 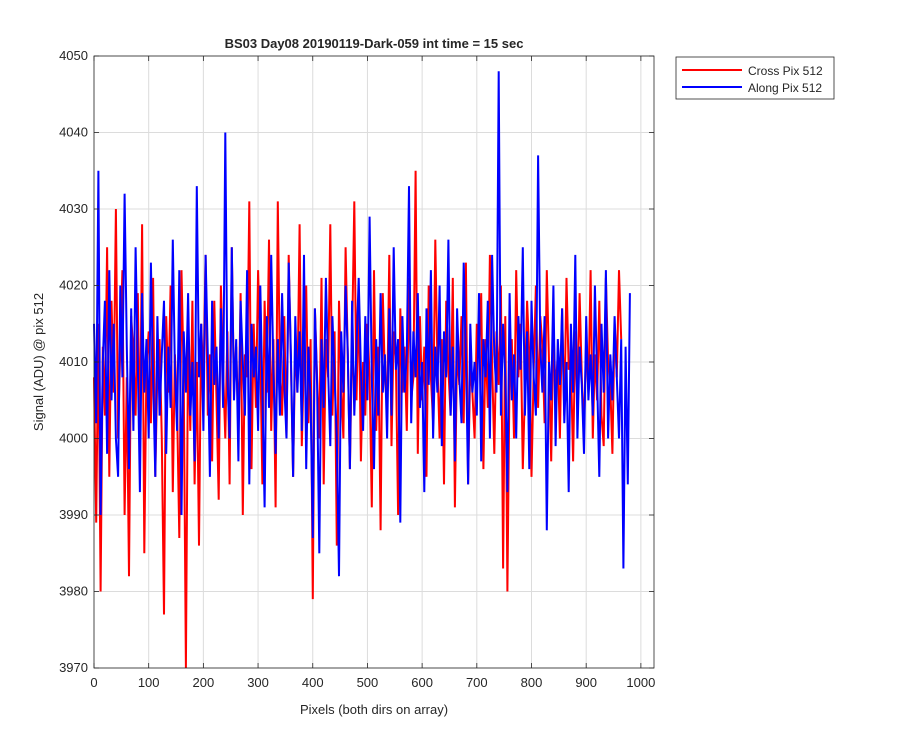 I want to click on x-axis-label: Pixels (both dirs on array), so click(x=374, y=709).